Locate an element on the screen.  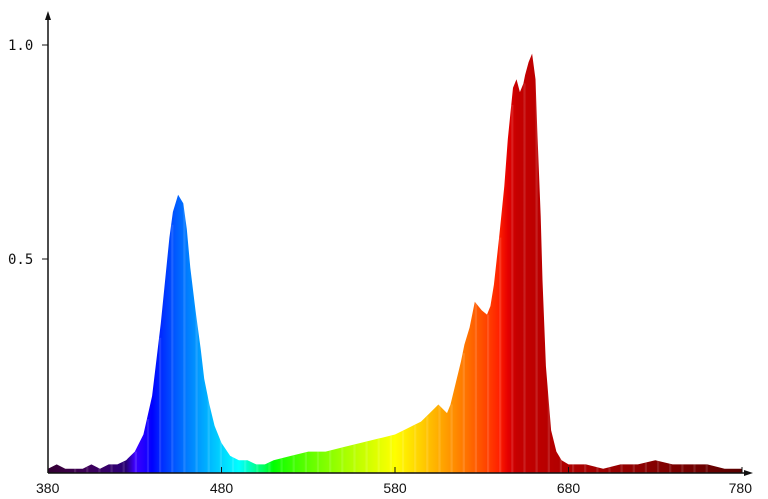
x-tick-label: 580 is located at coordinates (395, 488).